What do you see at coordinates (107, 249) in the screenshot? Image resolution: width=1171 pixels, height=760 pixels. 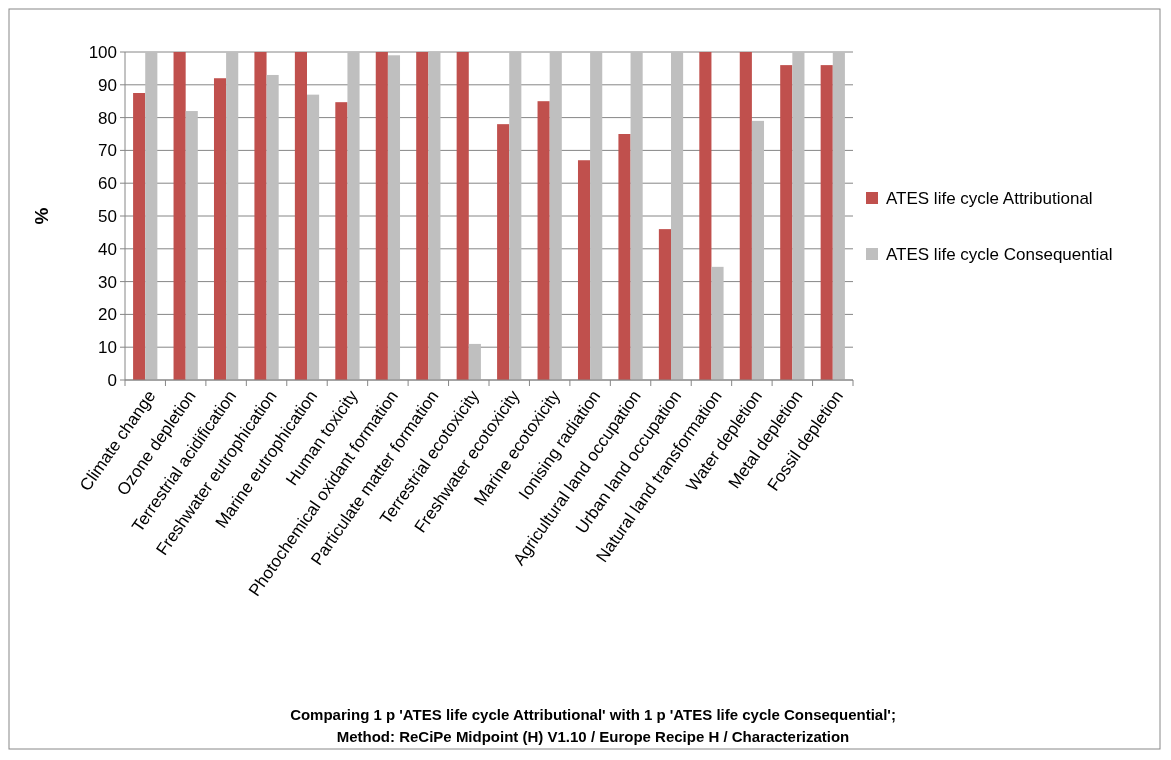 I see `y-tick-label: 40` at bounding box center [107, 249].